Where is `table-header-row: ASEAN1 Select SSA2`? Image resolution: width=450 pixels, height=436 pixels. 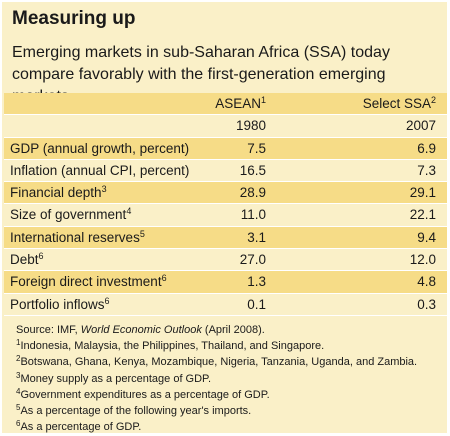 table-header-row: ASEAN1 Select SSA2 is located at coordinates (225, 104).